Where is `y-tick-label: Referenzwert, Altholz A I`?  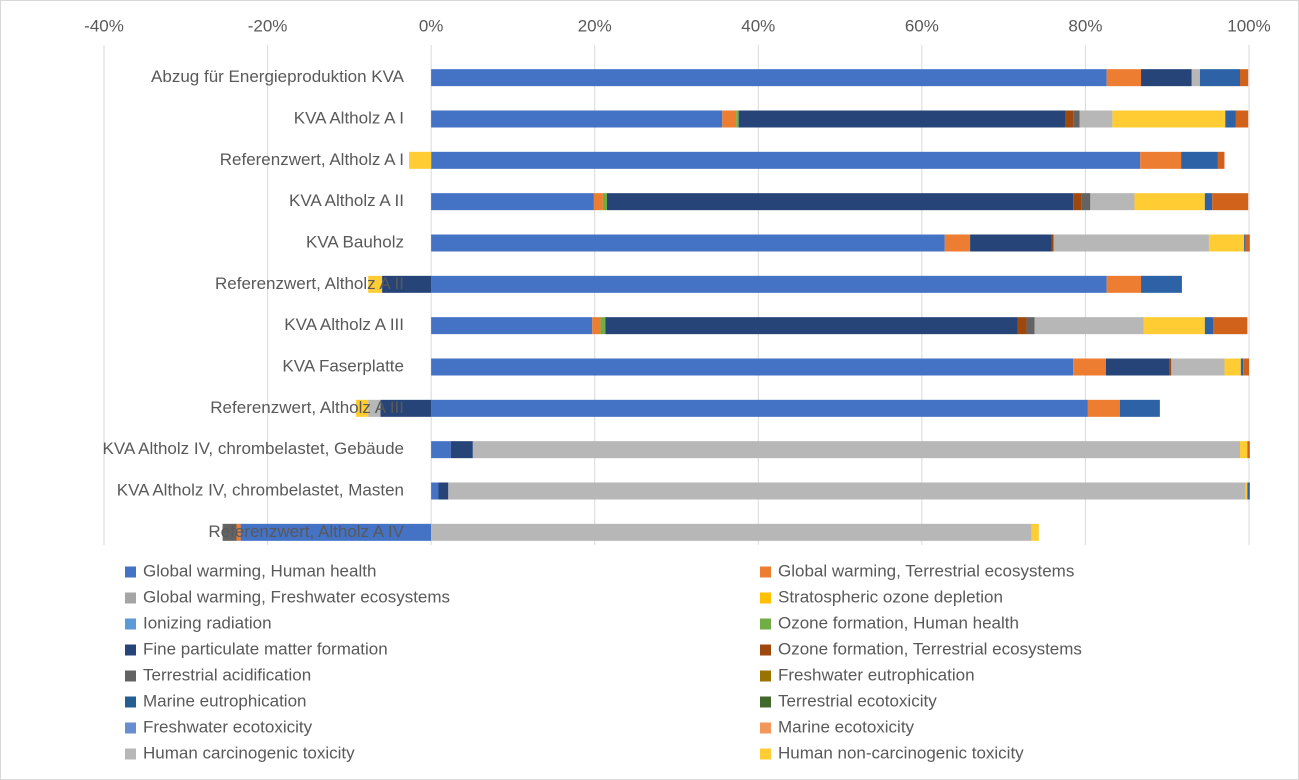
y-tick-label: Referenzwert, Altholz A I is located at coordinates (312, 159).